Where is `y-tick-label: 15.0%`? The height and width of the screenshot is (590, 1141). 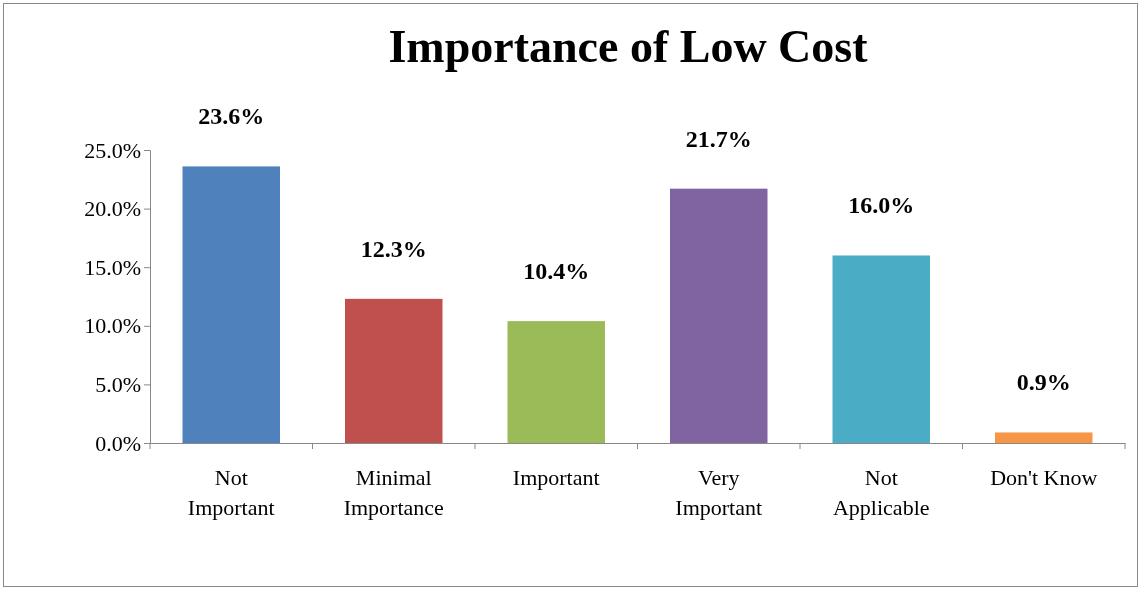 y-tick-label: 15.0% is located at coordinates (112, 267).